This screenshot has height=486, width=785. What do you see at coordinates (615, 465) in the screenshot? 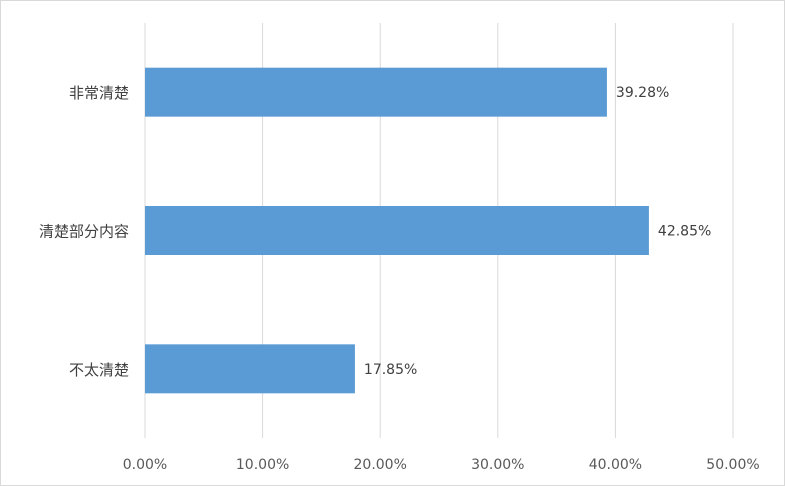
I see `x-tick-label: 40.00%` at bounding box center [615, 465].